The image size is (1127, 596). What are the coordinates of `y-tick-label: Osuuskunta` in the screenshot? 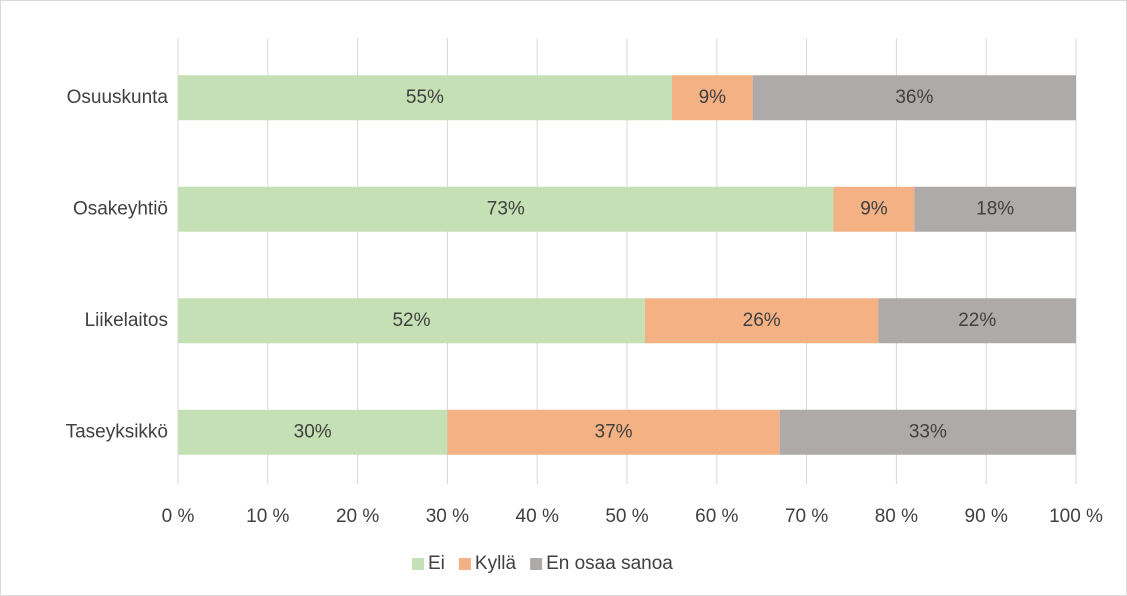 It's located at (118, 97).